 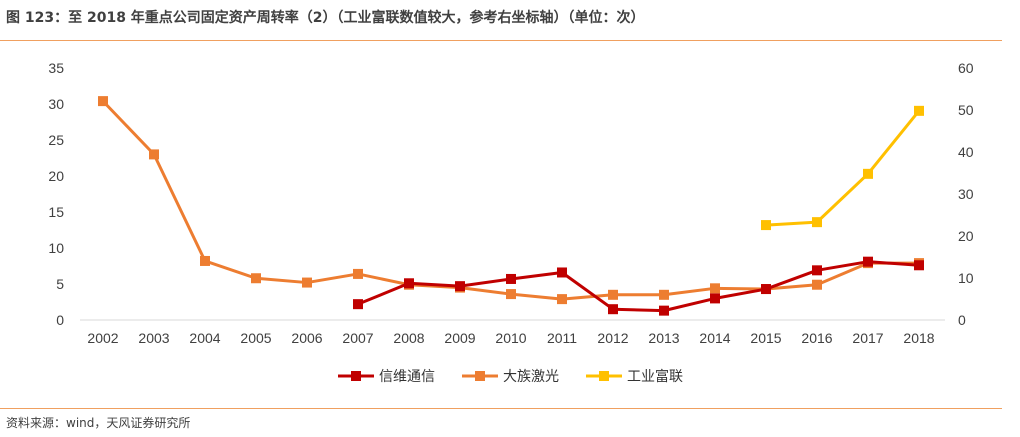 What do you see at coordinates (501, 40) in the screenshot?
I see `title-divider` at bounding box center [501, 40].